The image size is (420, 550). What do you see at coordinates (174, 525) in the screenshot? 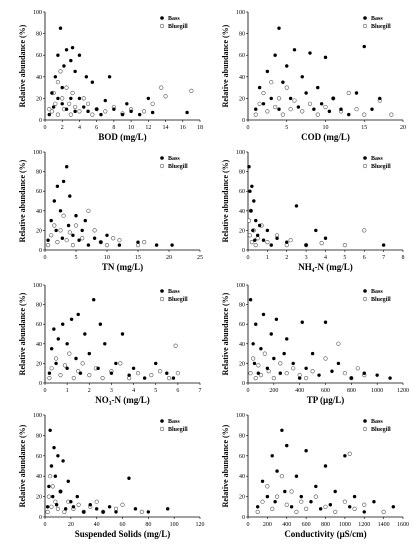
I see `x-tick-label: 100` at bounding box center [174, 525].